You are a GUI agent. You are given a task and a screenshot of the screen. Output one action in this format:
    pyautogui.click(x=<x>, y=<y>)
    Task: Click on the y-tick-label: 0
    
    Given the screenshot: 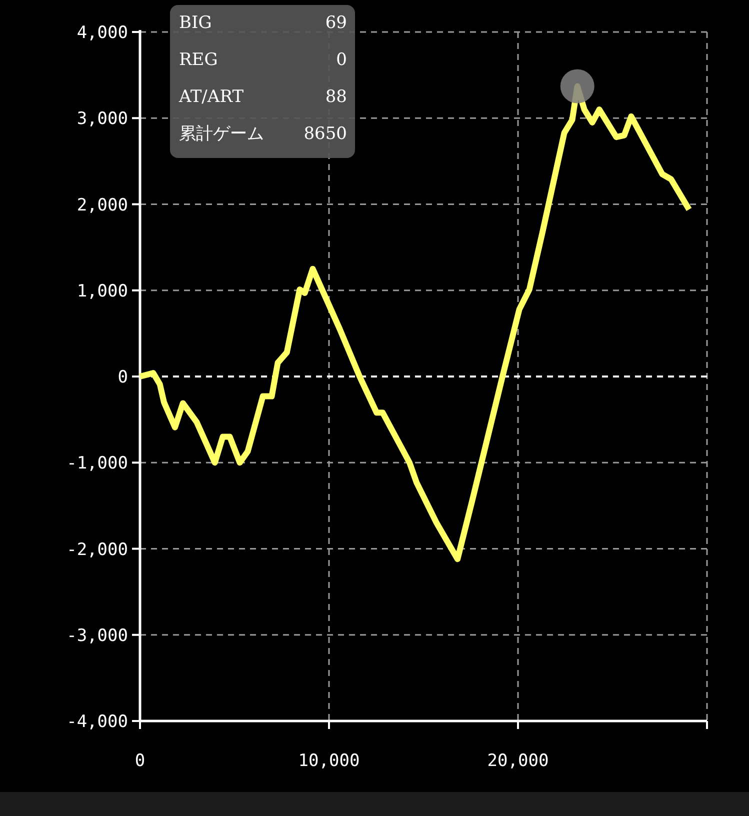 What is the action you would take?
    pyautogui.click(x=123, y=378)
    